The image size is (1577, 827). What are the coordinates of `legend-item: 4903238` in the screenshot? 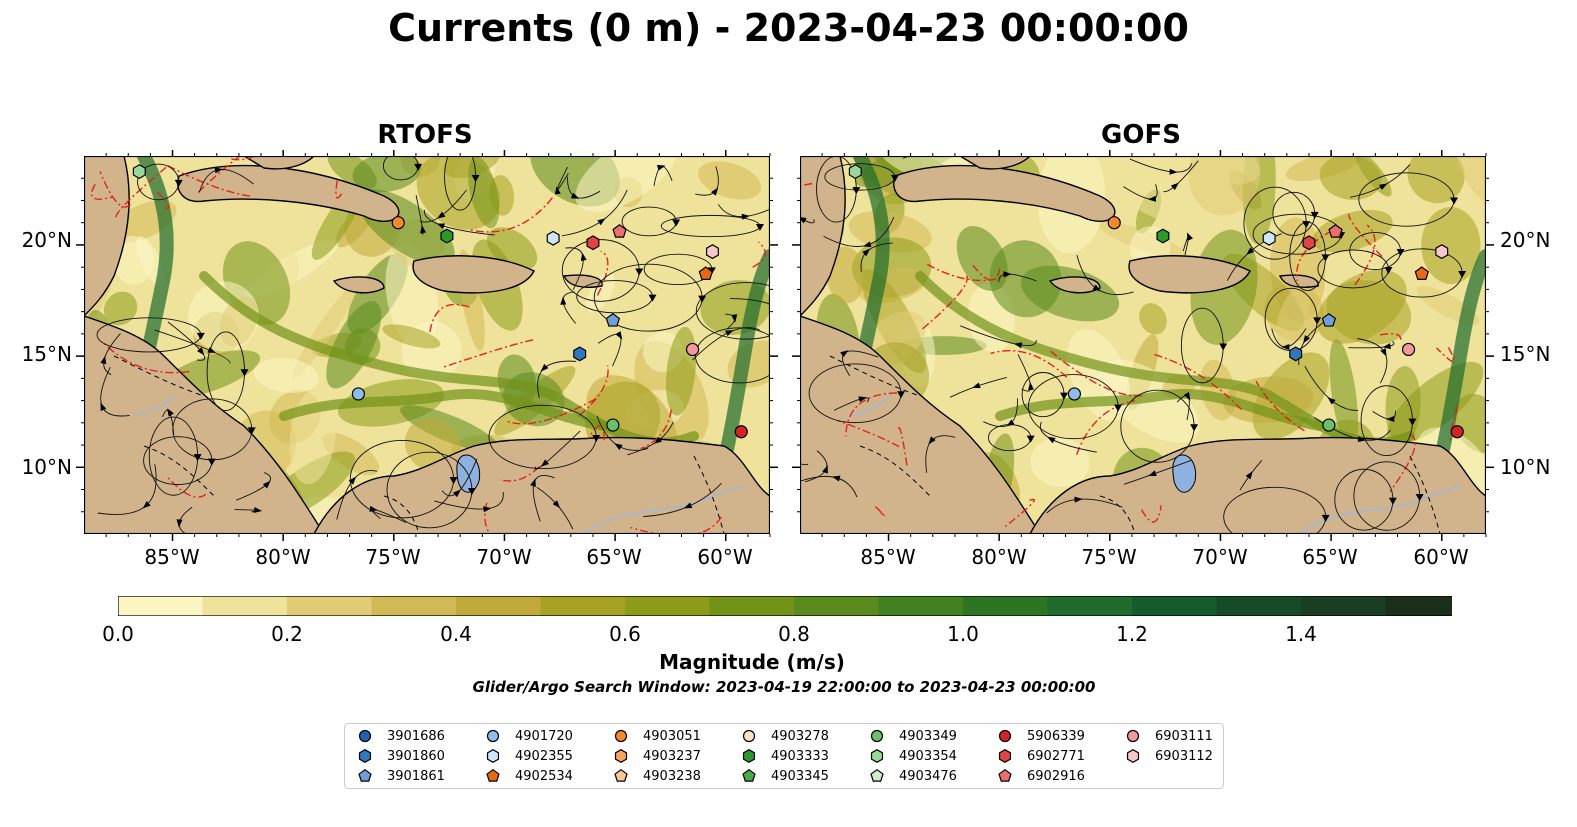 It's located at (656, 776).